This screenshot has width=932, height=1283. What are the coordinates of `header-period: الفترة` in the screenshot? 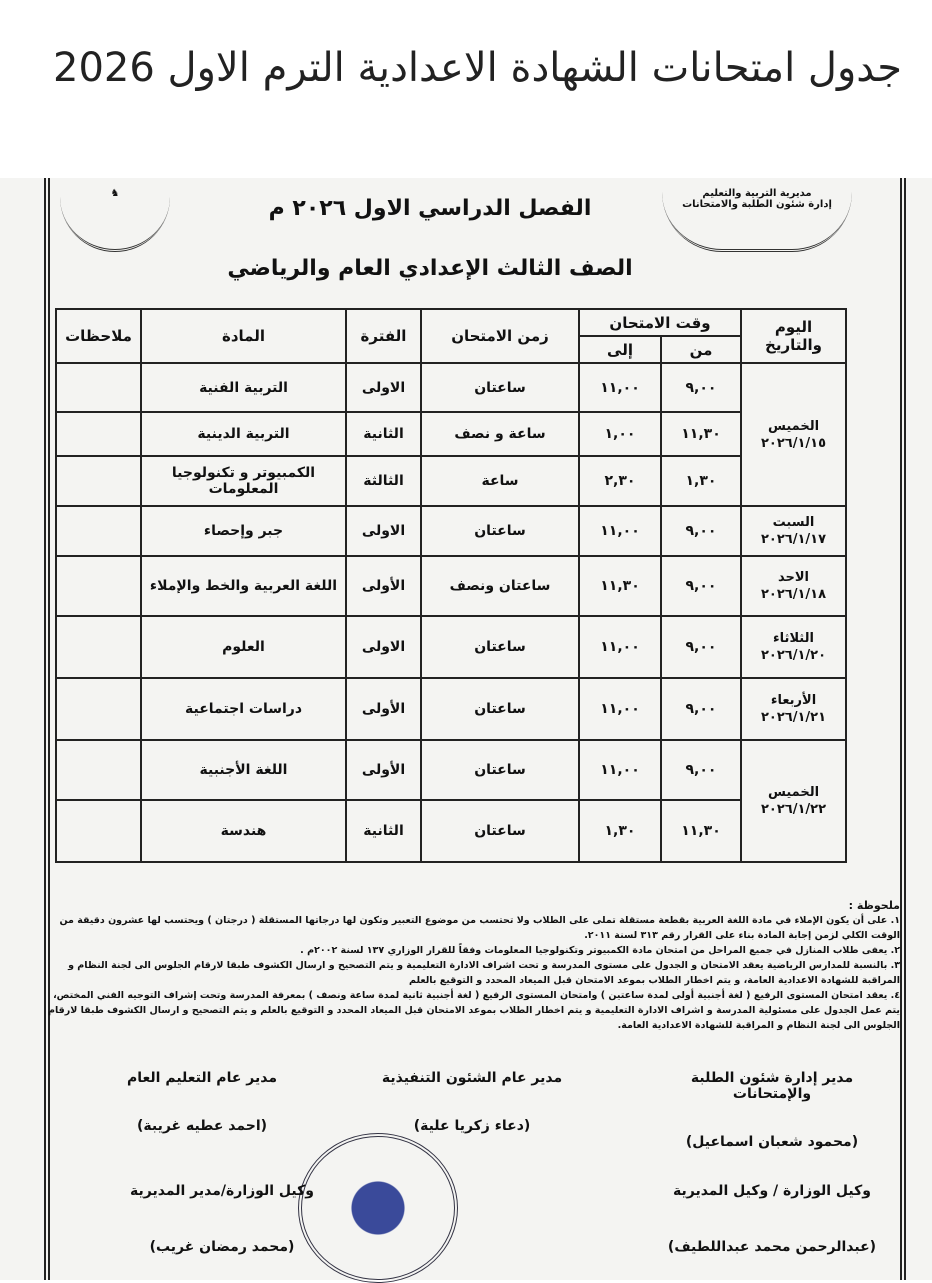 It's located at (383, 336).